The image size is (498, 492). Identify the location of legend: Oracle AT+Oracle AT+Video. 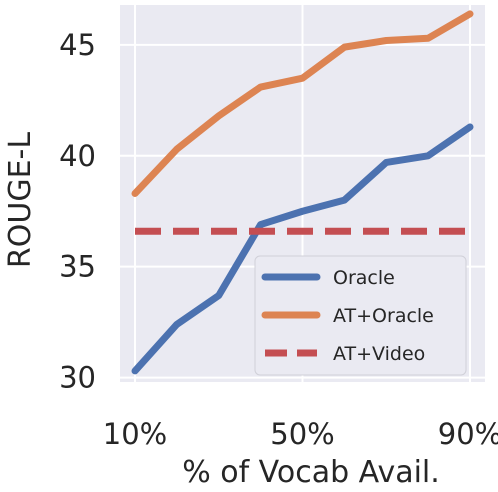
(360, 315).